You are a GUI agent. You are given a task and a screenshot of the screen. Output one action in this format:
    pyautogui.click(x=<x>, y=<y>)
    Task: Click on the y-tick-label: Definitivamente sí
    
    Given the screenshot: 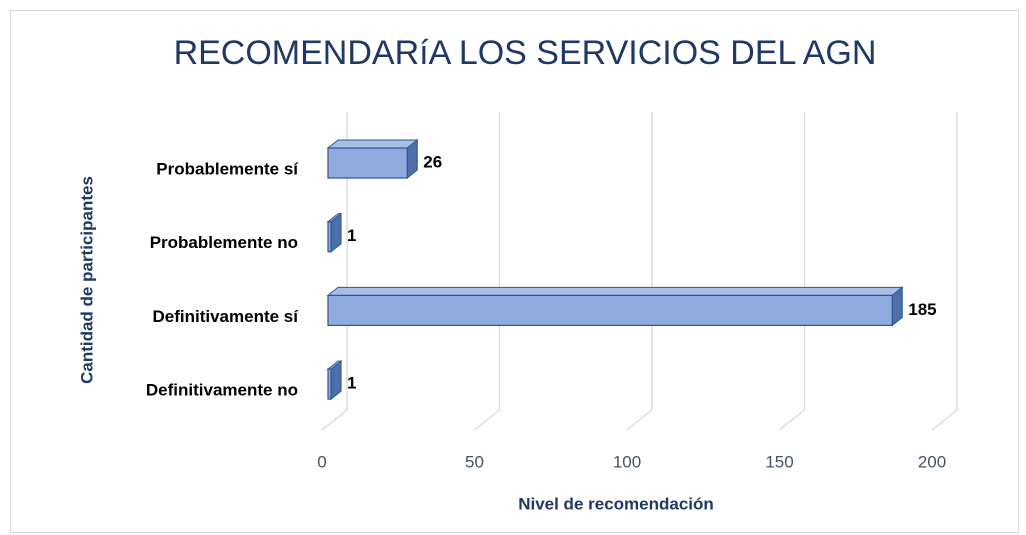 What is the action you would take?
    pyautogui.click(x=226, y=316)
    